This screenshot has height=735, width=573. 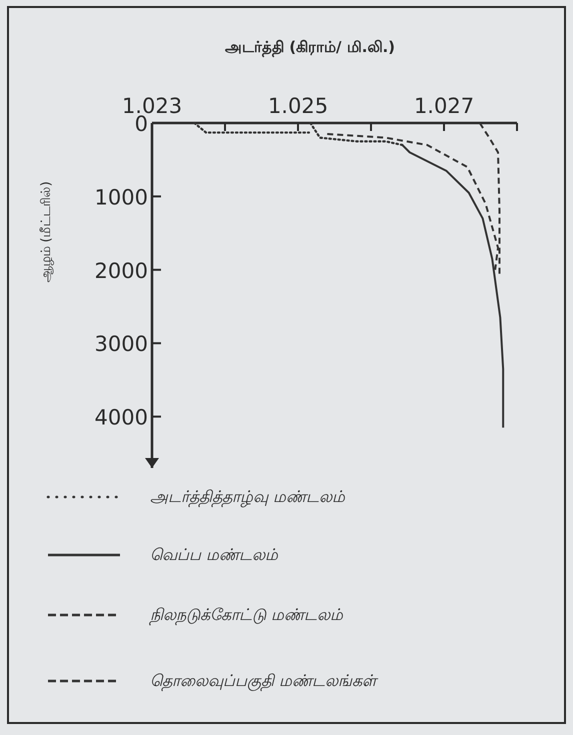 I want to click on x-tick-label: 1.025, so click(x=298, y=106).